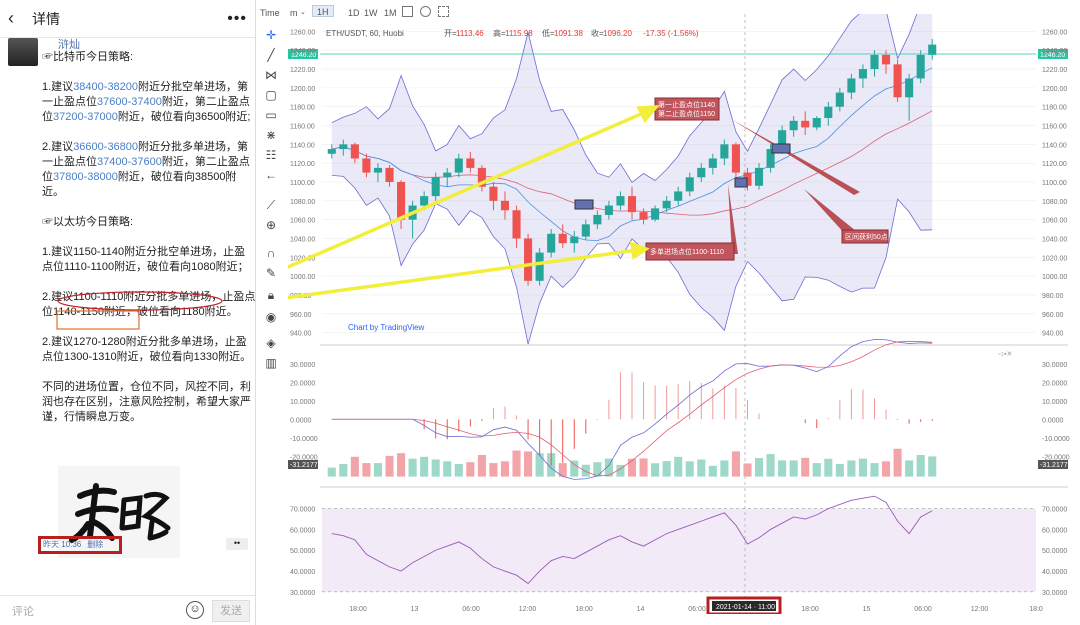  What do you see at coordinates (271, 295) in the screenshot?
I see `lock-icon: 🔒︎` at bounding box center [271, 295].